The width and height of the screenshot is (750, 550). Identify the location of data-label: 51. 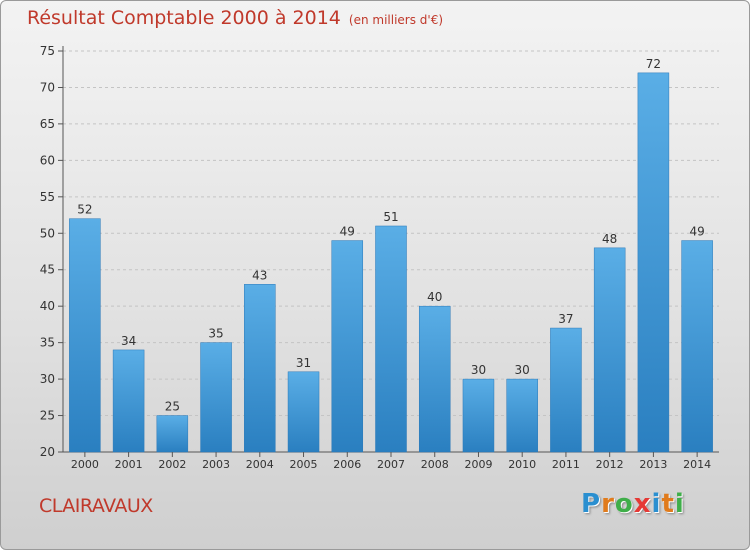
(390, 217).